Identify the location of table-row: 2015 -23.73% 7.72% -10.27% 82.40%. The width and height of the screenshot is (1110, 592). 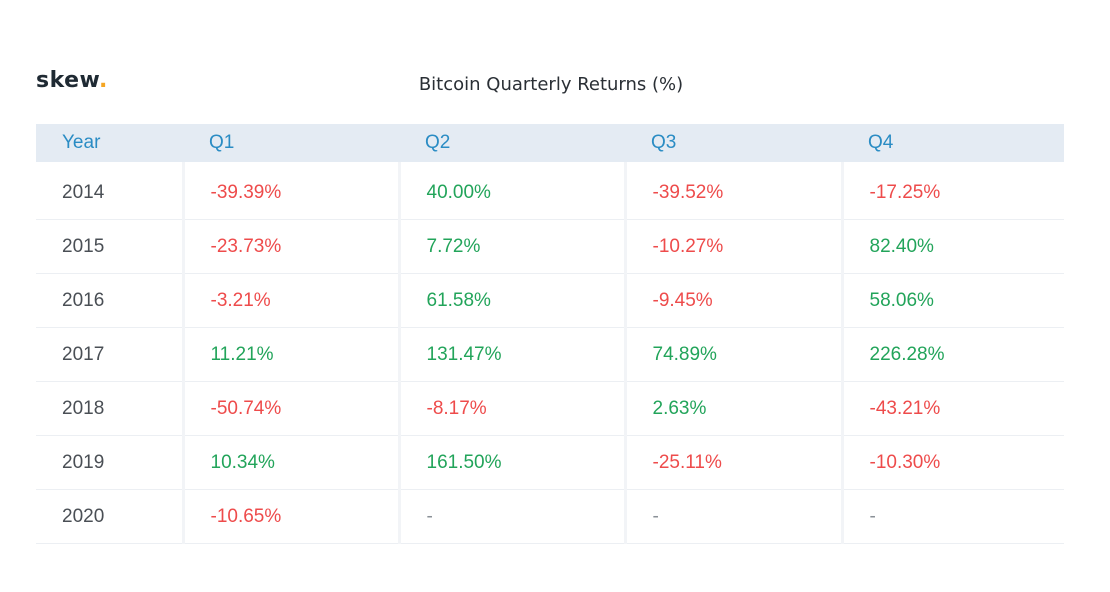
(550, 246).